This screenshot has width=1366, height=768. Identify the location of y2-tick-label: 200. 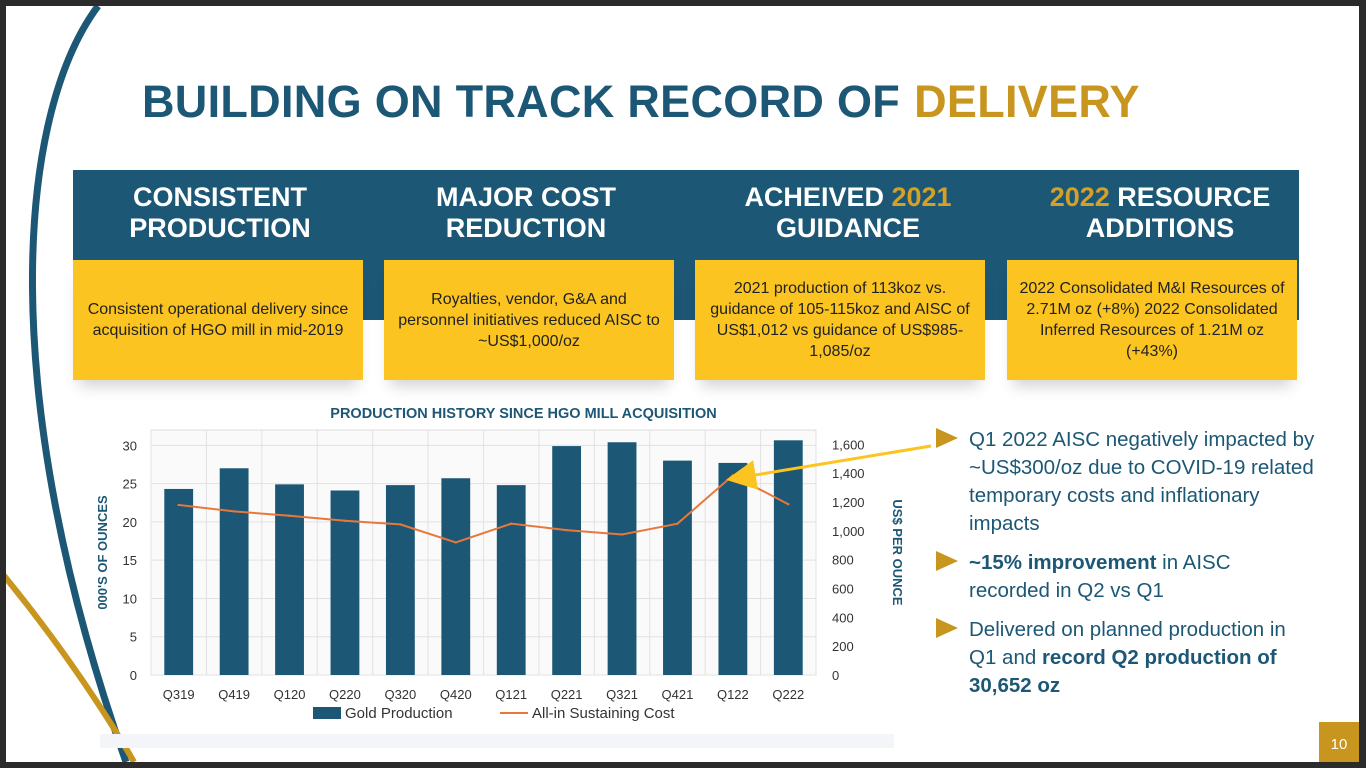
(843, 646).